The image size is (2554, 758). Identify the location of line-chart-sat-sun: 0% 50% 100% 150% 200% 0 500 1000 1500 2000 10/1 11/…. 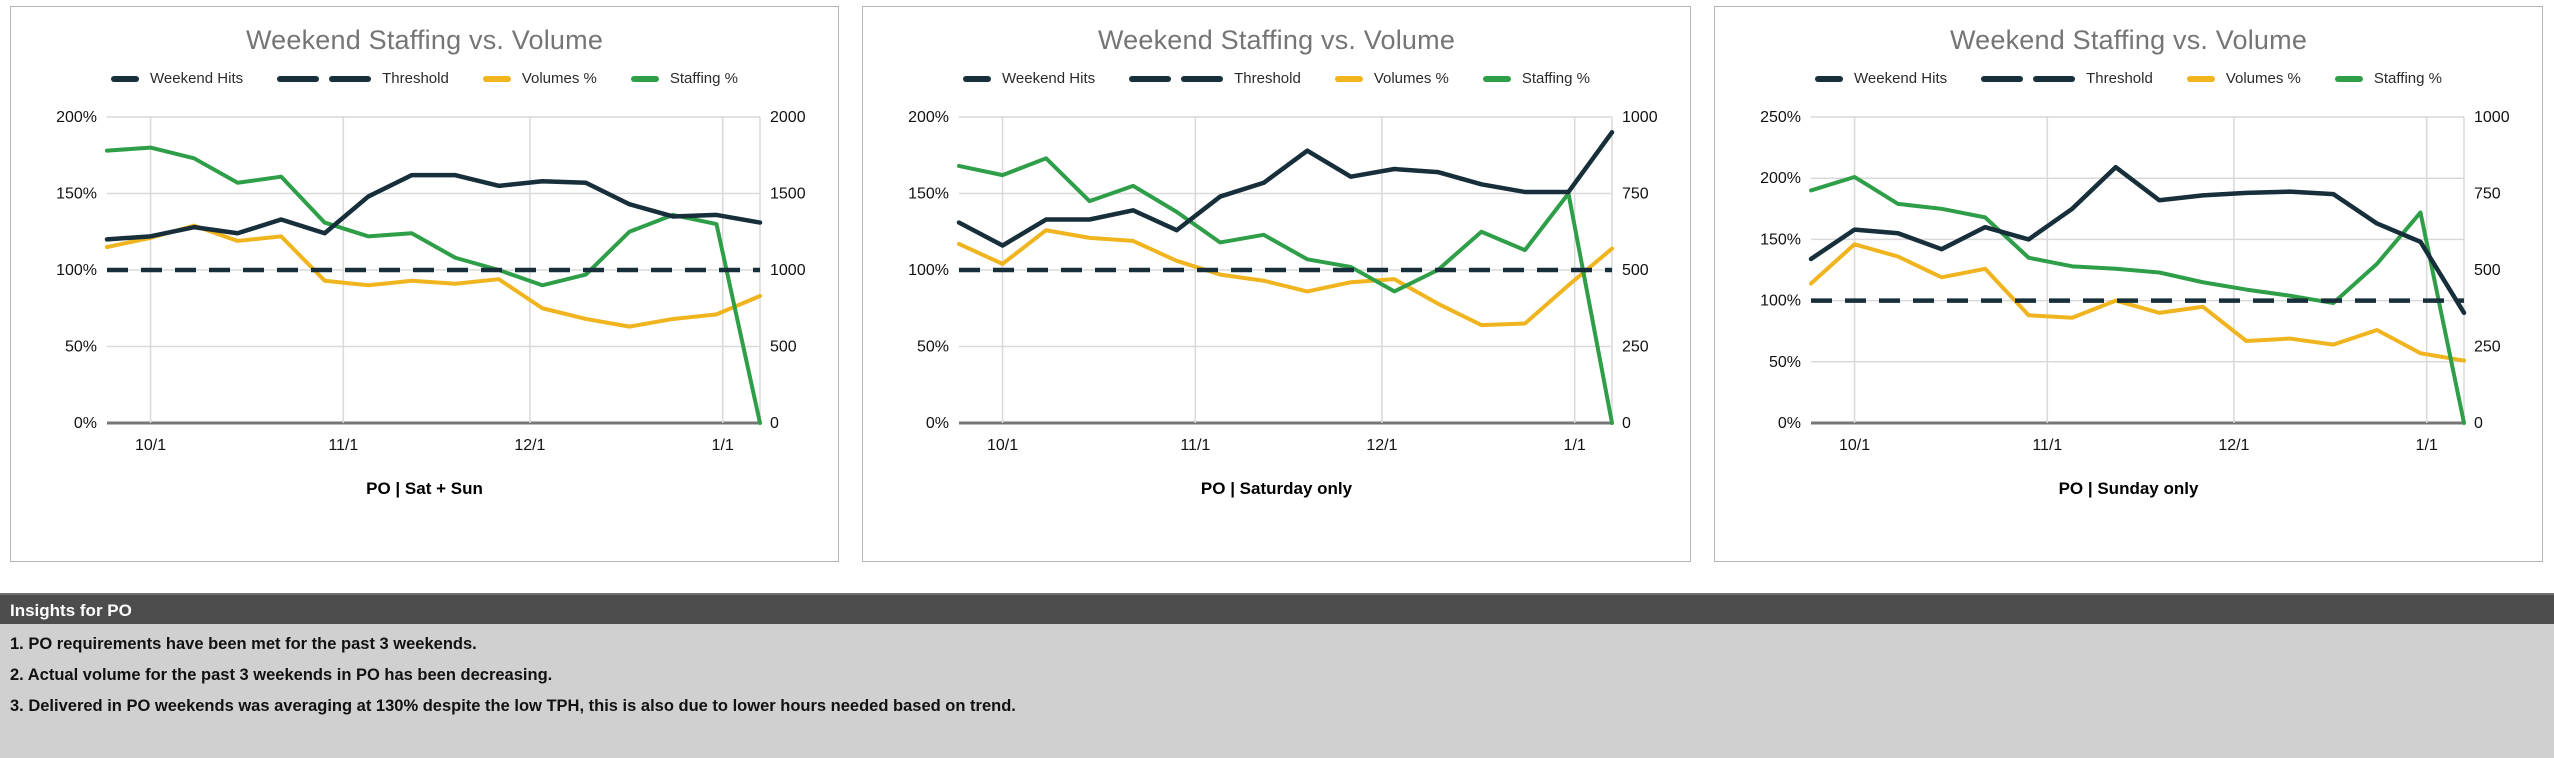
(431, 281).